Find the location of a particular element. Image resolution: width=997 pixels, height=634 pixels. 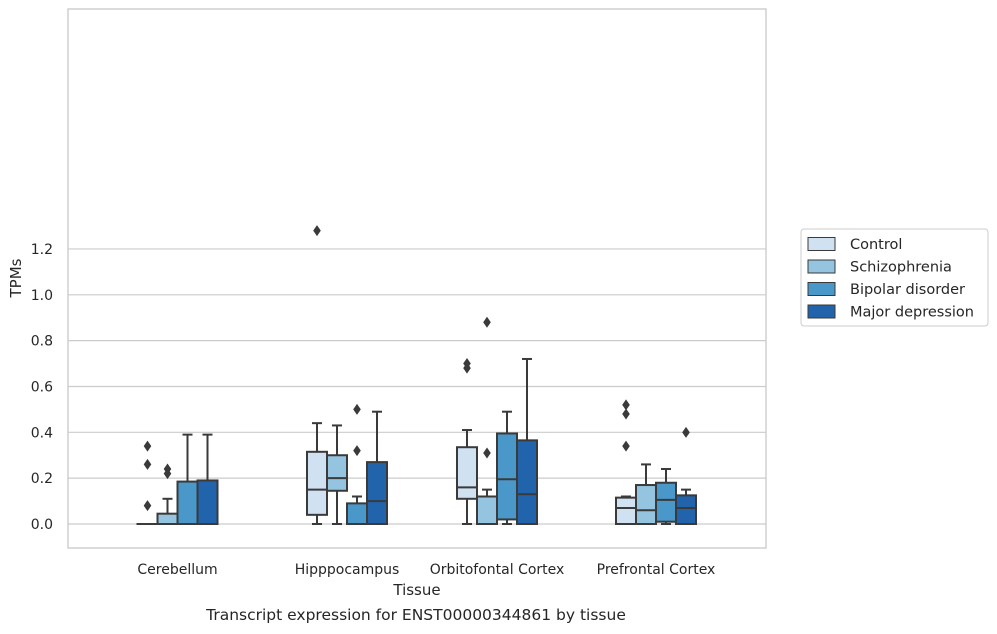

legend-frame is located at coordinates (894, 277).